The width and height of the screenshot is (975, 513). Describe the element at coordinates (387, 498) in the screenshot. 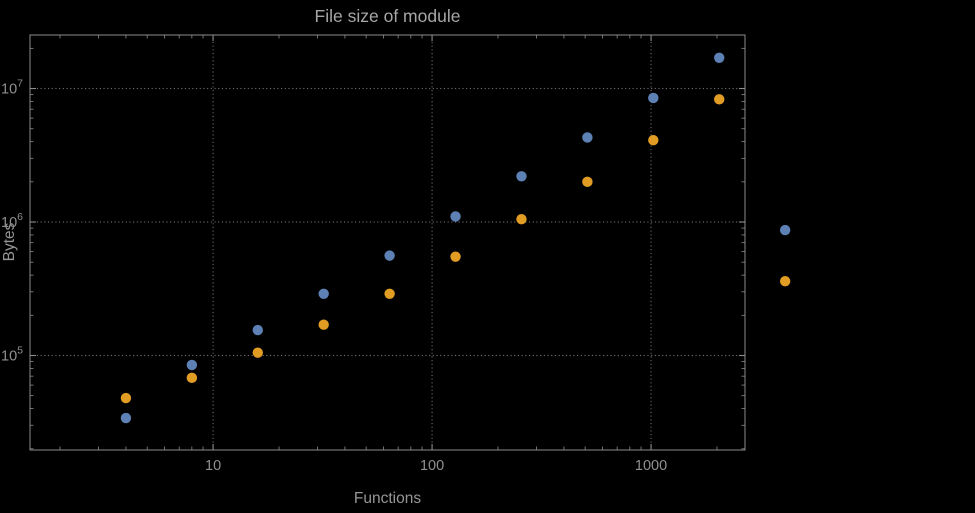

I see `x-axis-label: Functions` at that location.